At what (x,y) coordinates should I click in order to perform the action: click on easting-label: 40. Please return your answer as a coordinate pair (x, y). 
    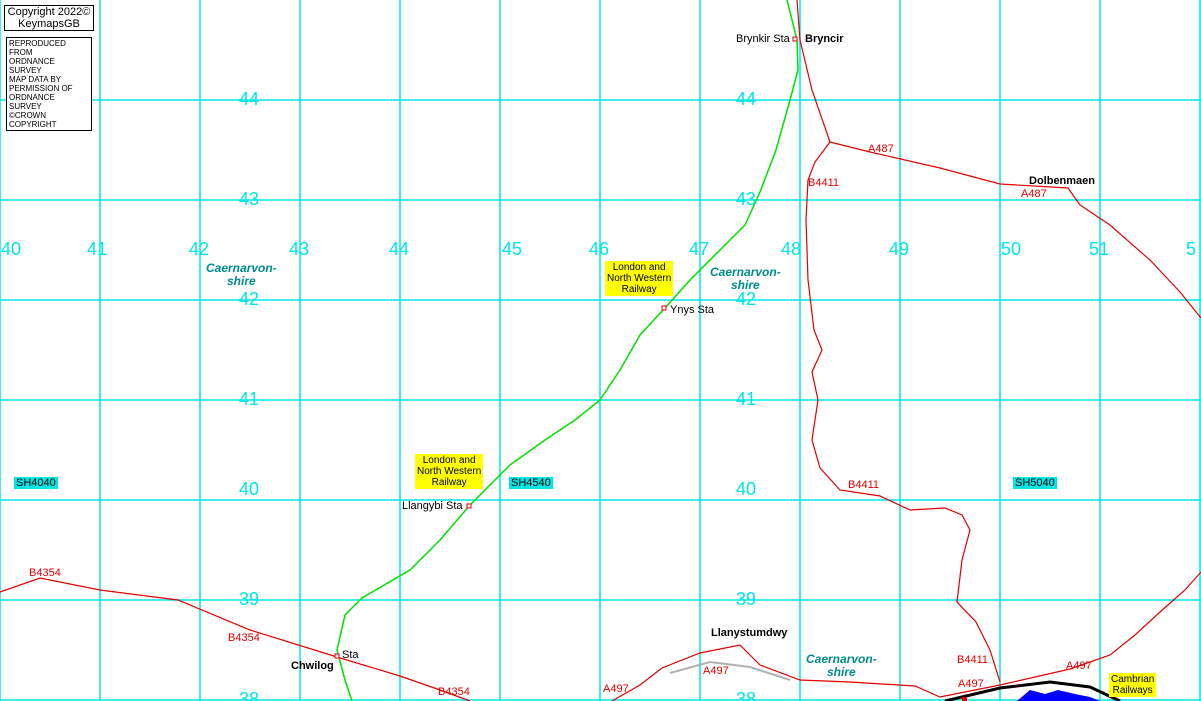
    Looking at the image, I should click on (11, 249).